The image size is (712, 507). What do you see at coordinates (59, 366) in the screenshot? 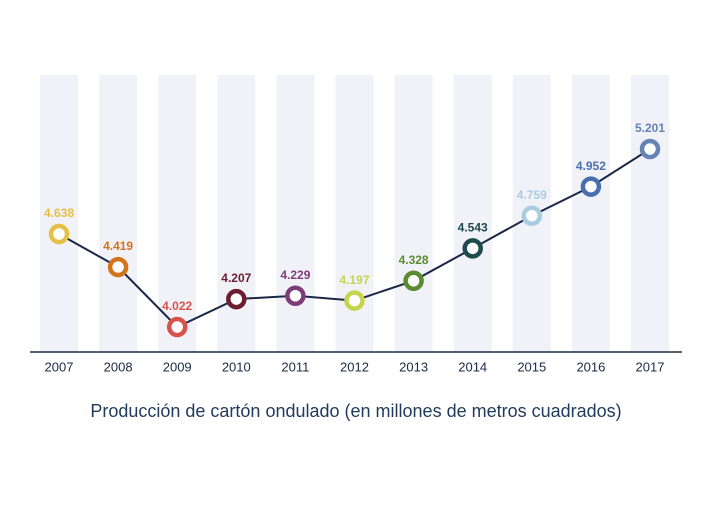
I see `x-tick-label: 2007` at bounding box center [59, 366].